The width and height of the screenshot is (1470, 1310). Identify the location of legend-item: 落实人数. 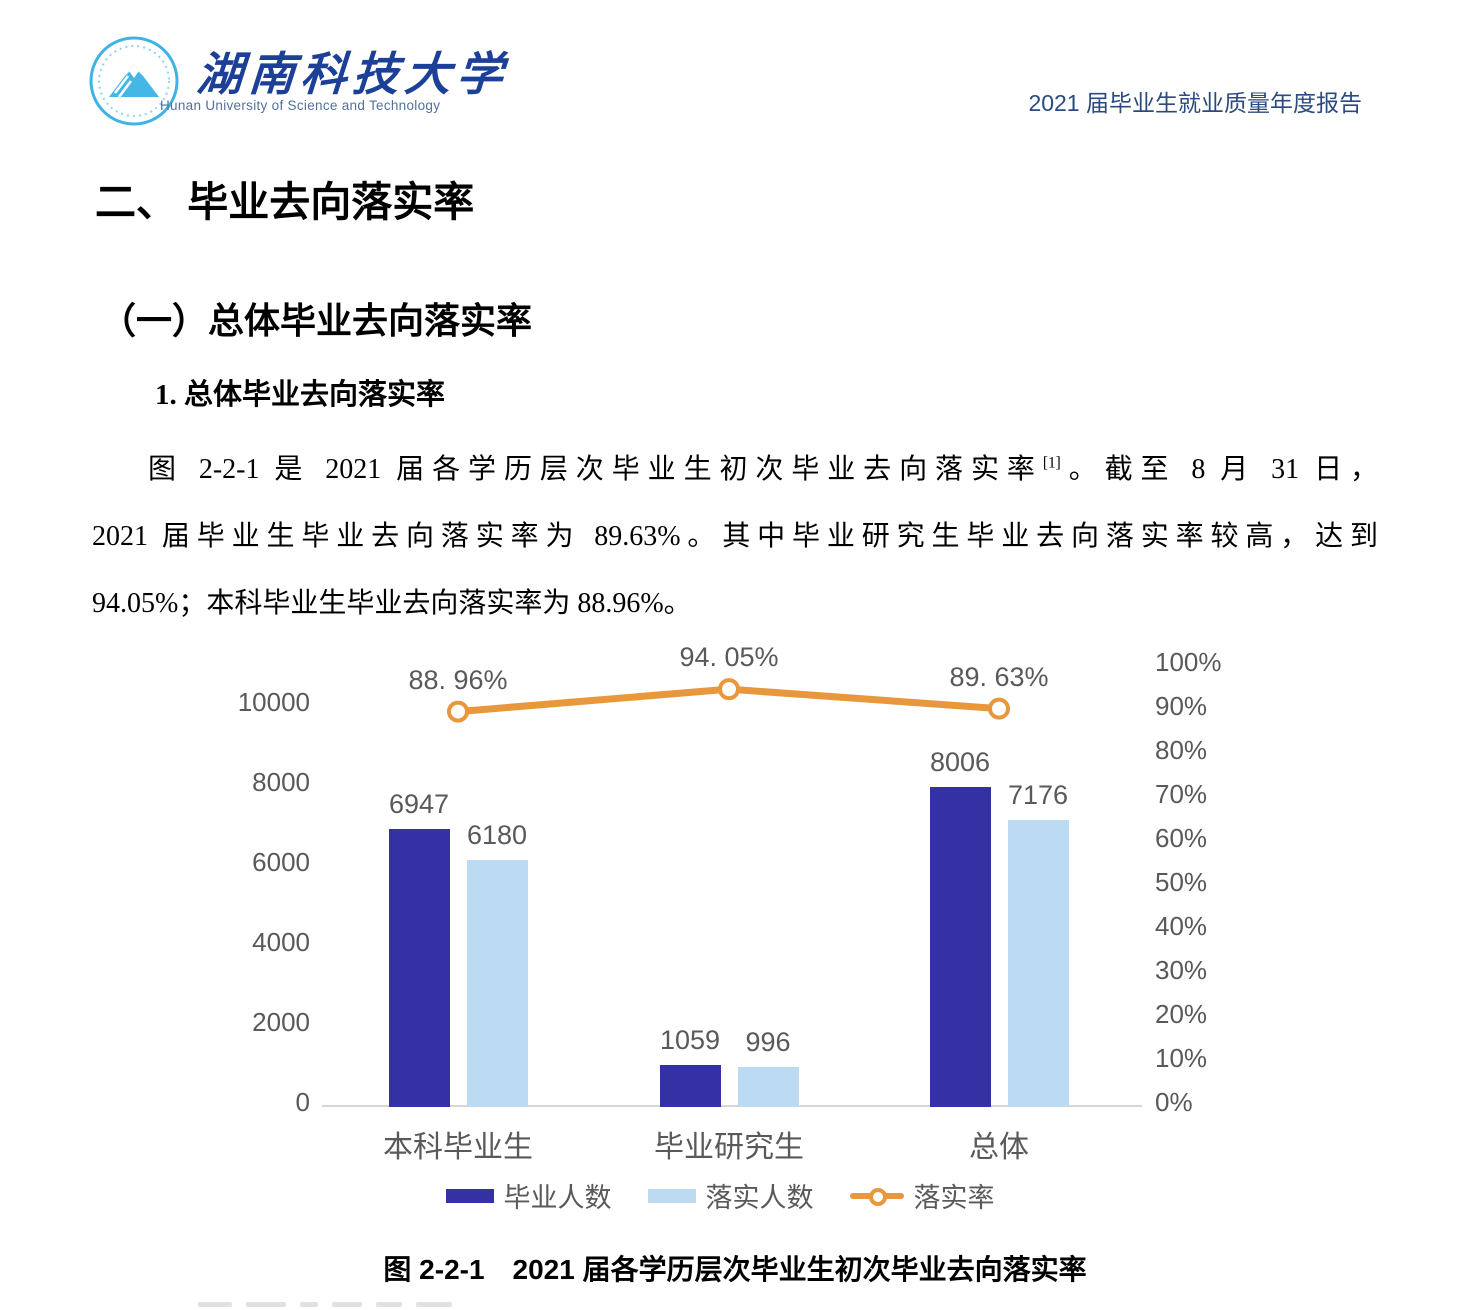
(730, 1195).